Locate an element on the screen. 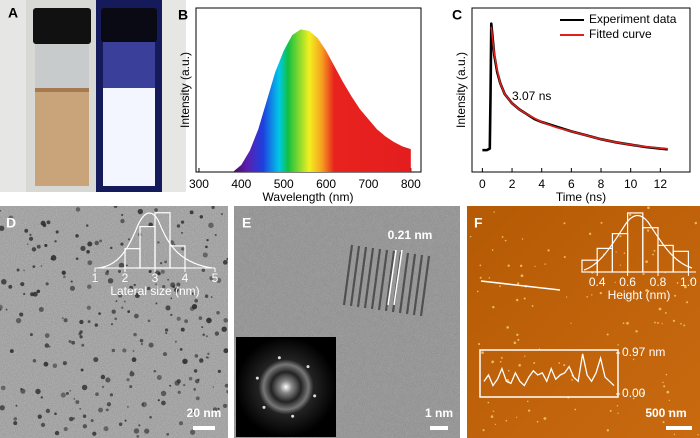  x-tick-label: 10 is located at coordinates (631, 184).